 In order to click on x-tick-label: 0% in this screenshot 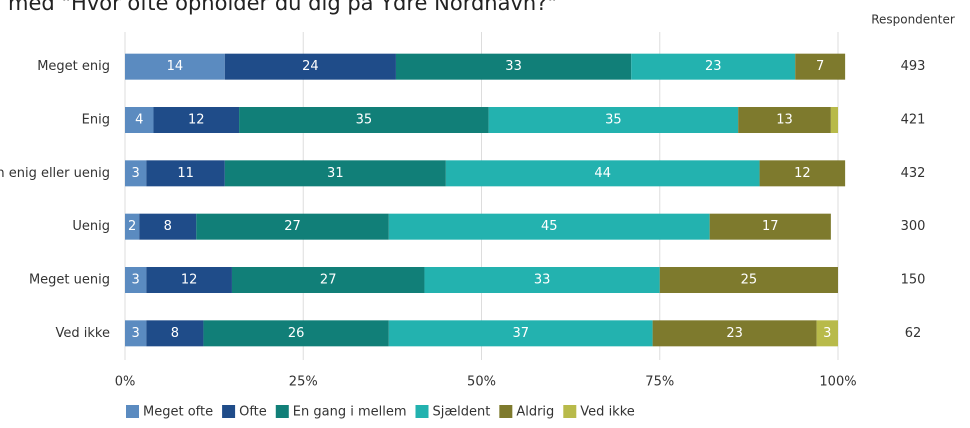, I will do `click(125, 382)`.